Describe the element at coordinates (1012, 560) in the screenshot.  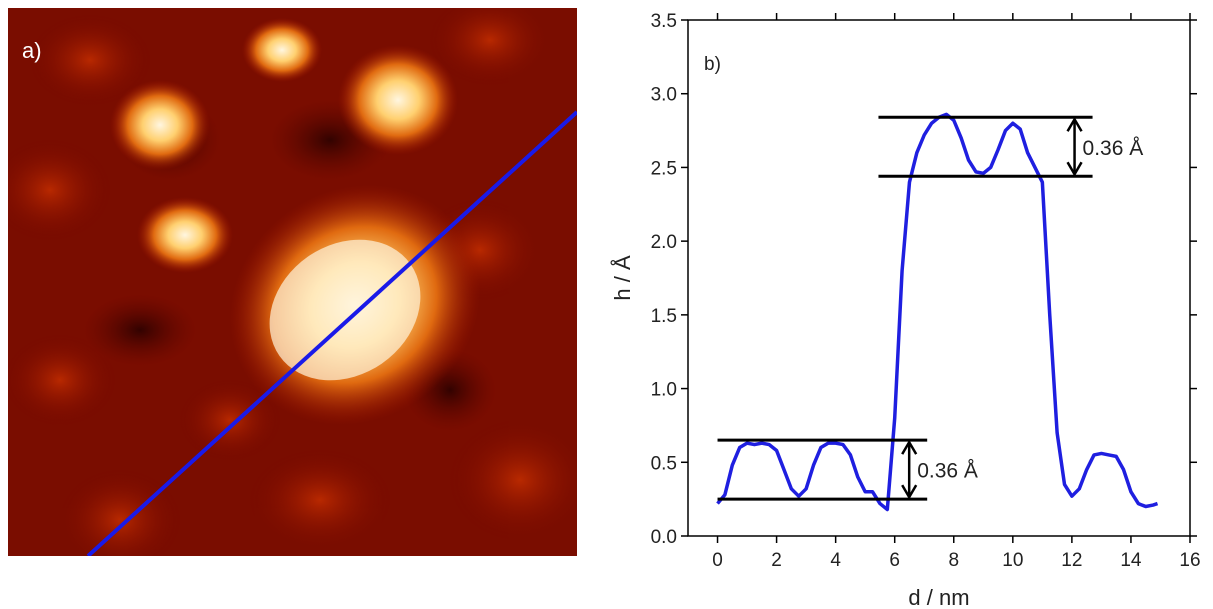
I see `x-tick-label: 10` at that location.